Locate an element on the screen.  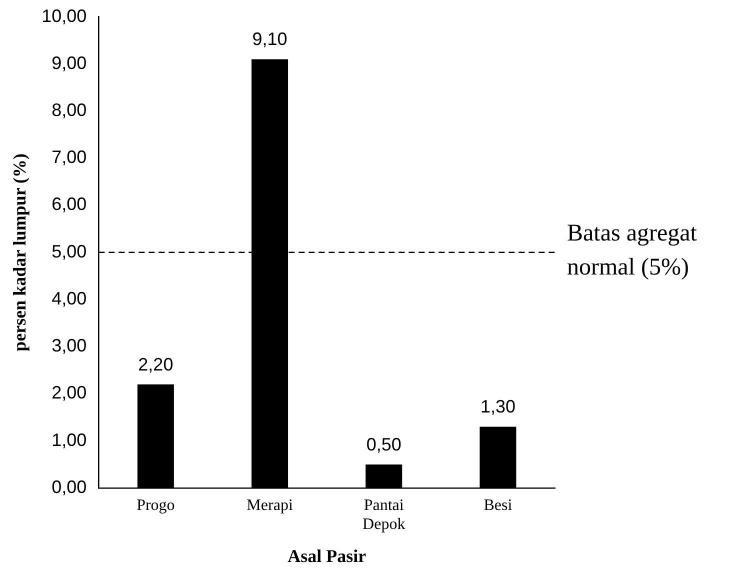
data-label: 2,20 is located at coordinates (156, 364).